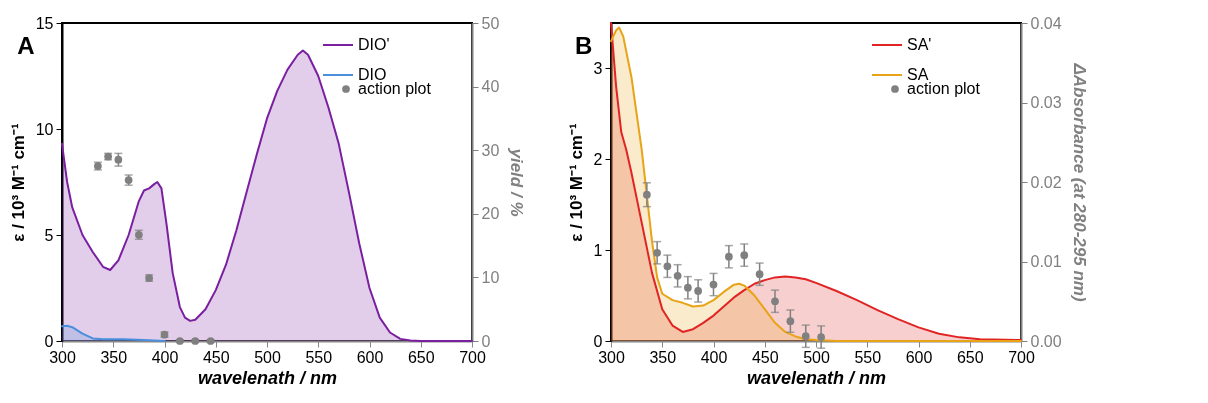 This screenshot has width=1208, height=403. I want to click on y2-tick-label: 40, so click(490, 87).